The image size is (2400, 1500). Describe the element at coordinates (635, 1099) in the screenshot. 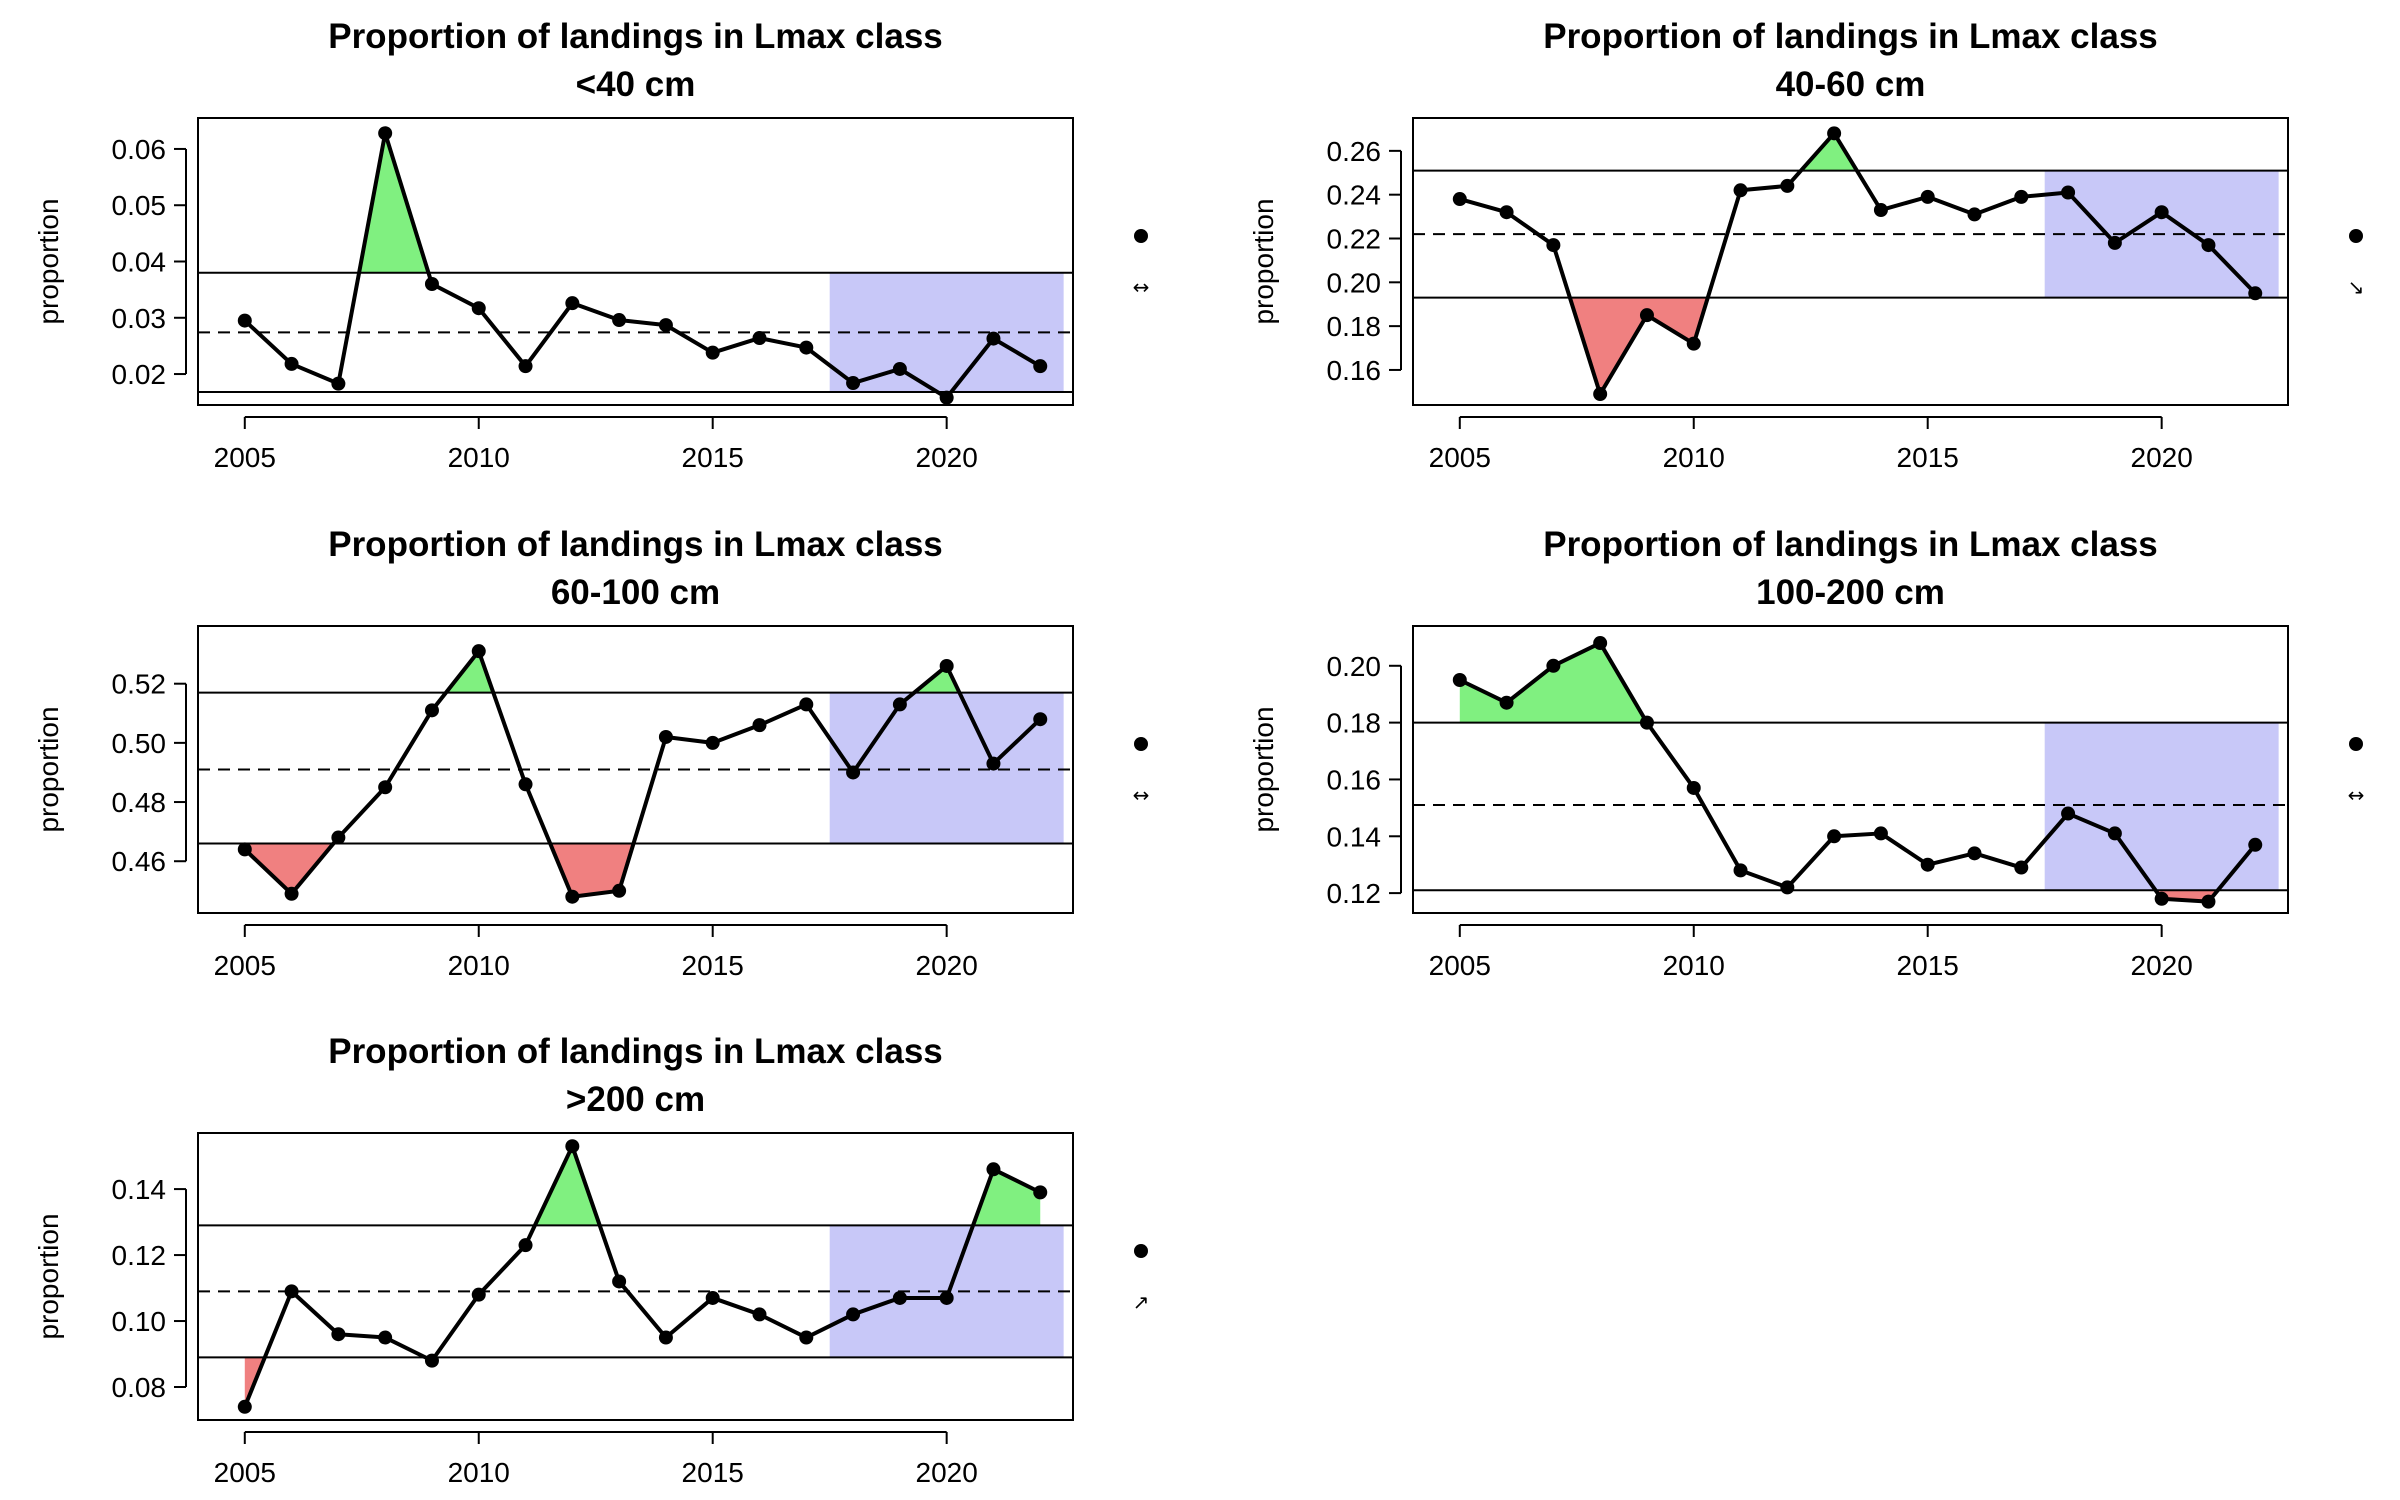

I see `chart-subtitle: >200 cm` at that location.